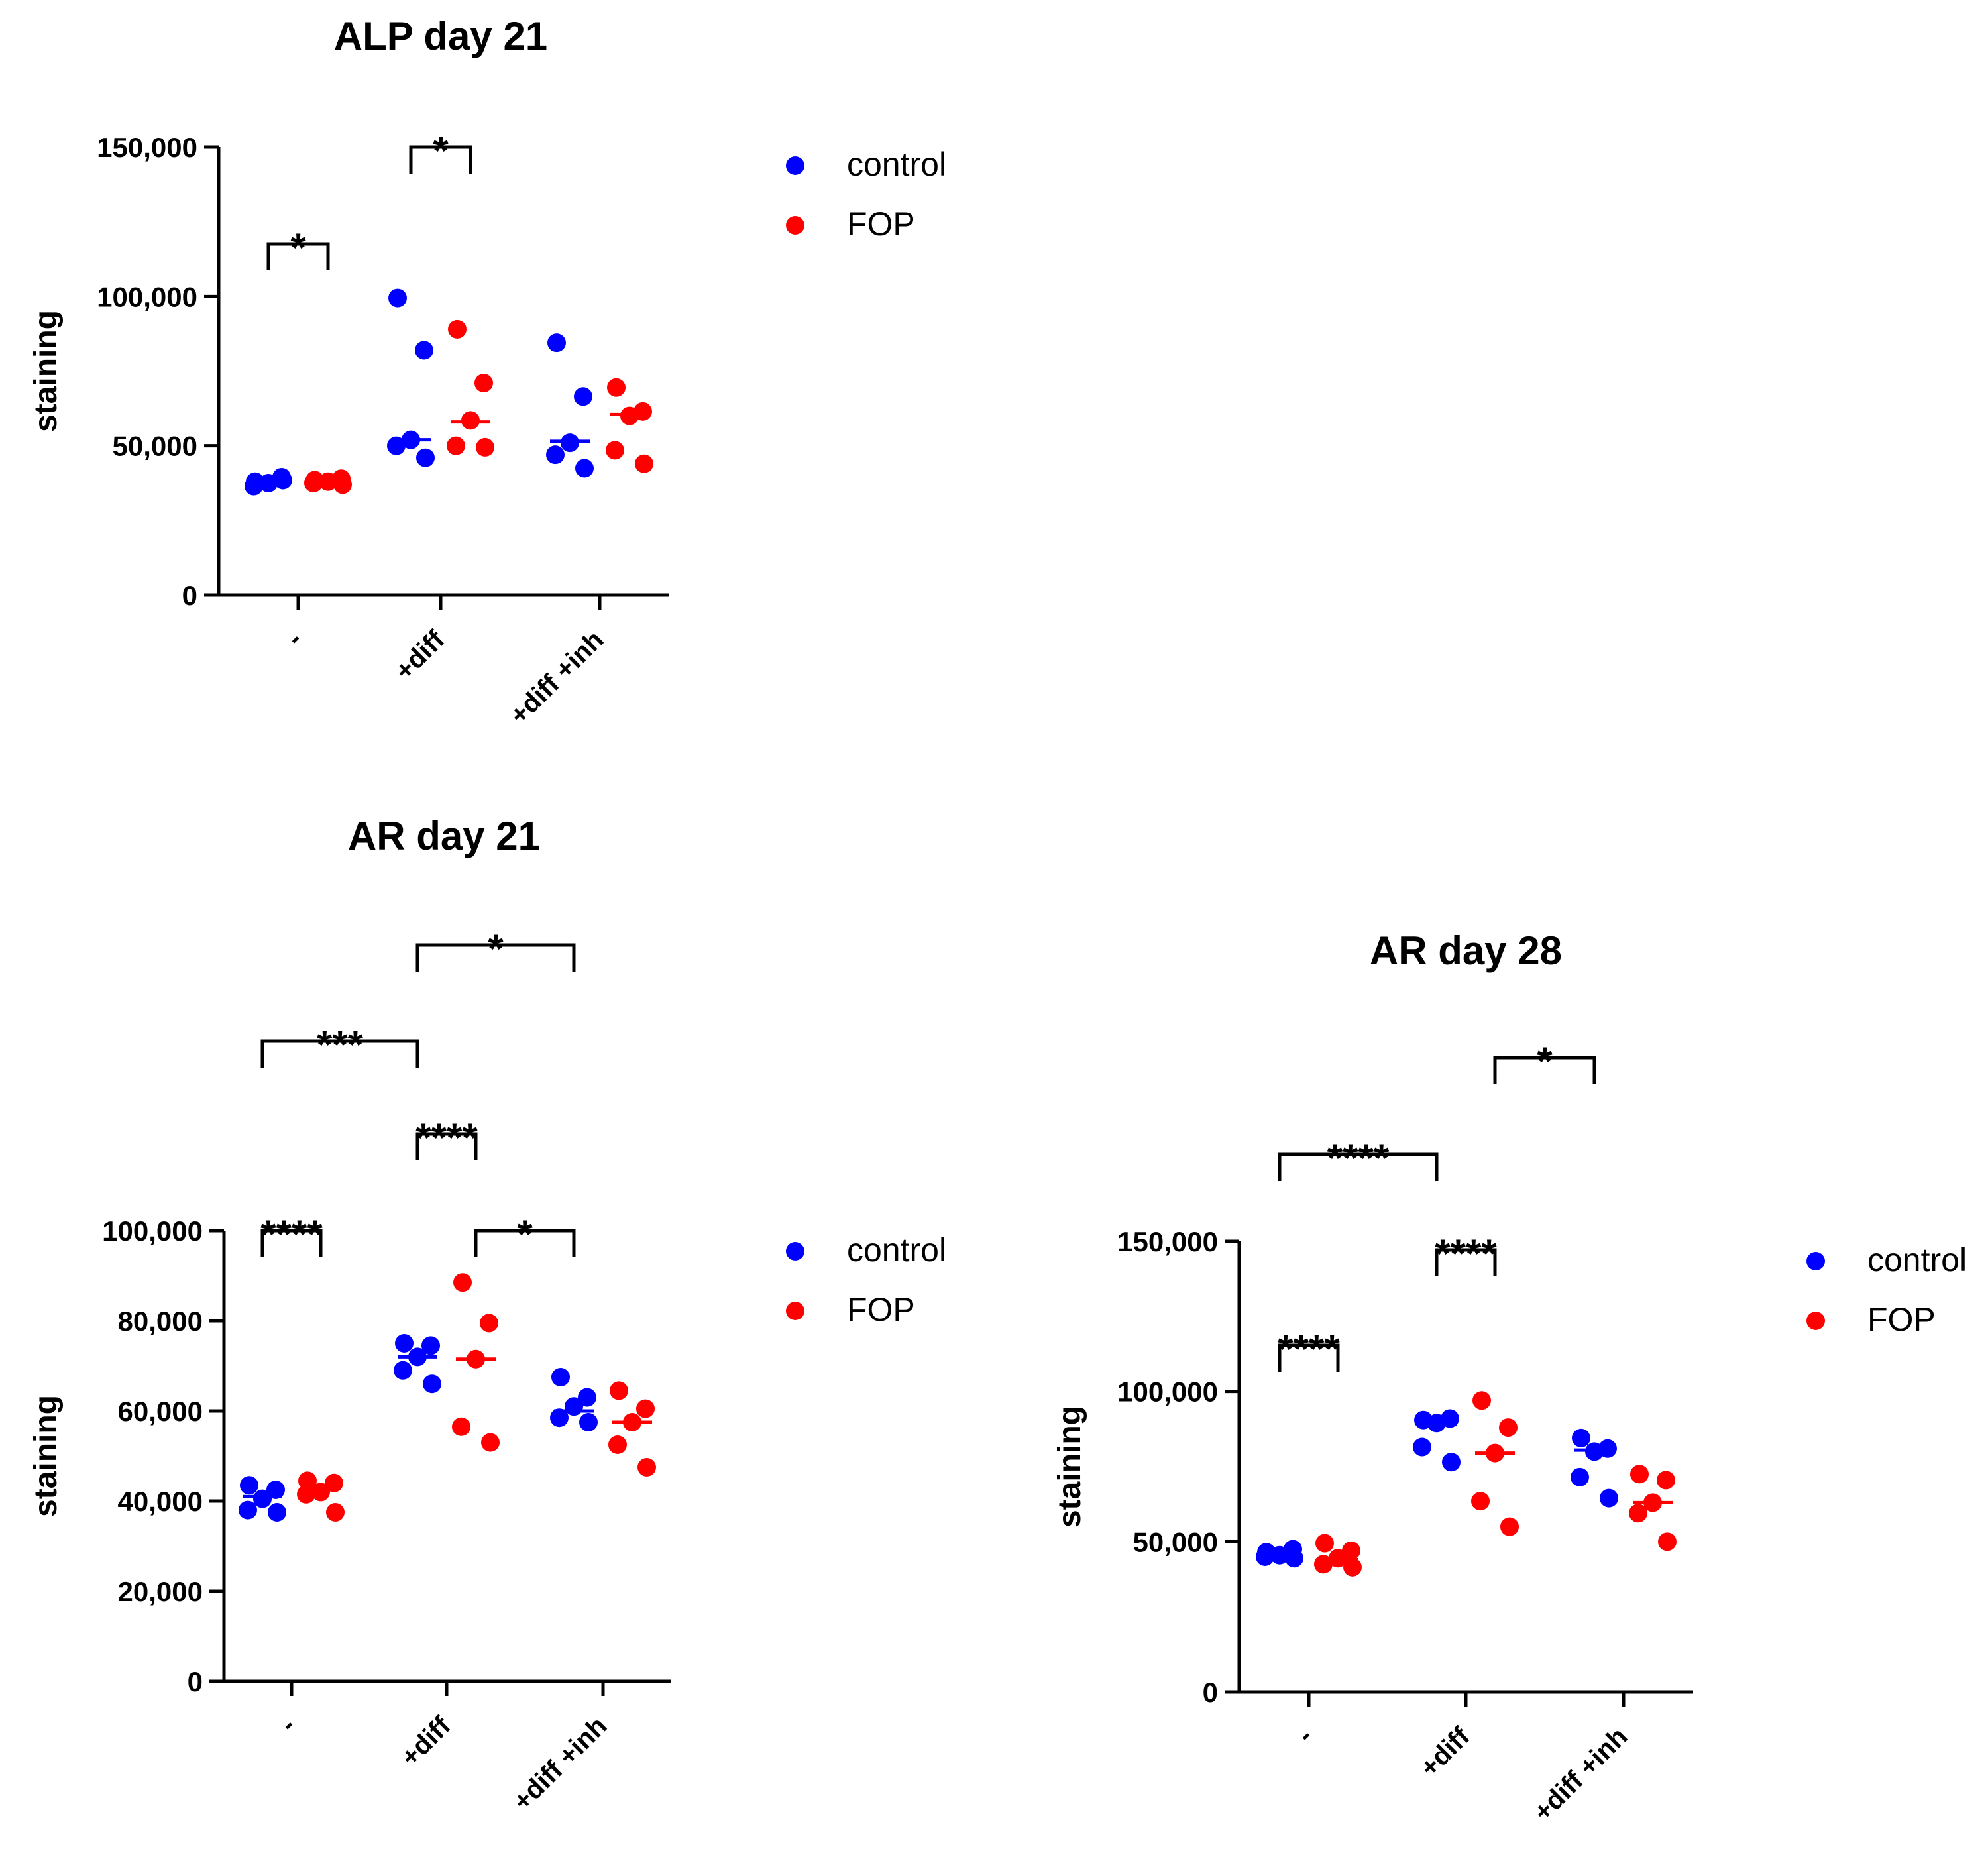 Image resolution: width=1988 pixels, height=1851 pixels. What do you see at coordinates (440, 36) in the screenshot?
I see `chart-title: ALP day 21` at bounding box center [440, 36].